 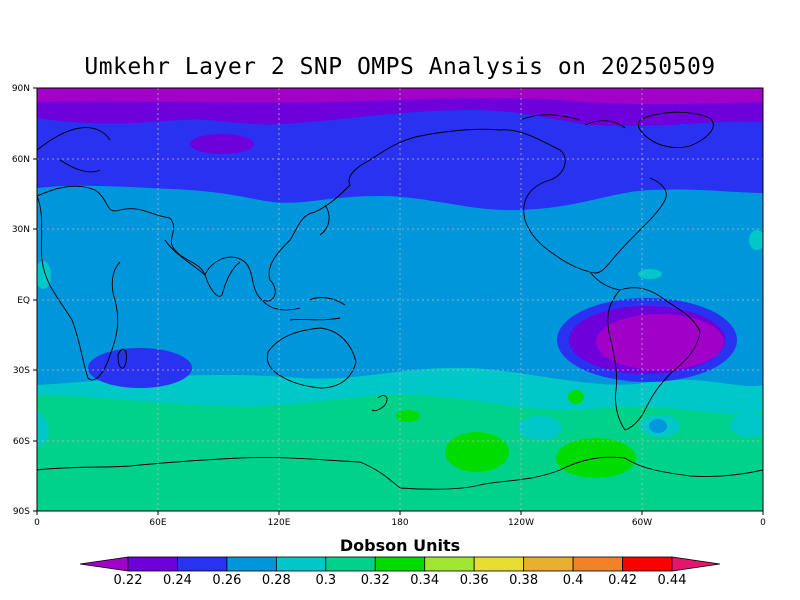 What do you see at coordinates (325, 580) in the screenshot?
I see `colorbar-level-label: 0.3` at bounding box center [325, 580].